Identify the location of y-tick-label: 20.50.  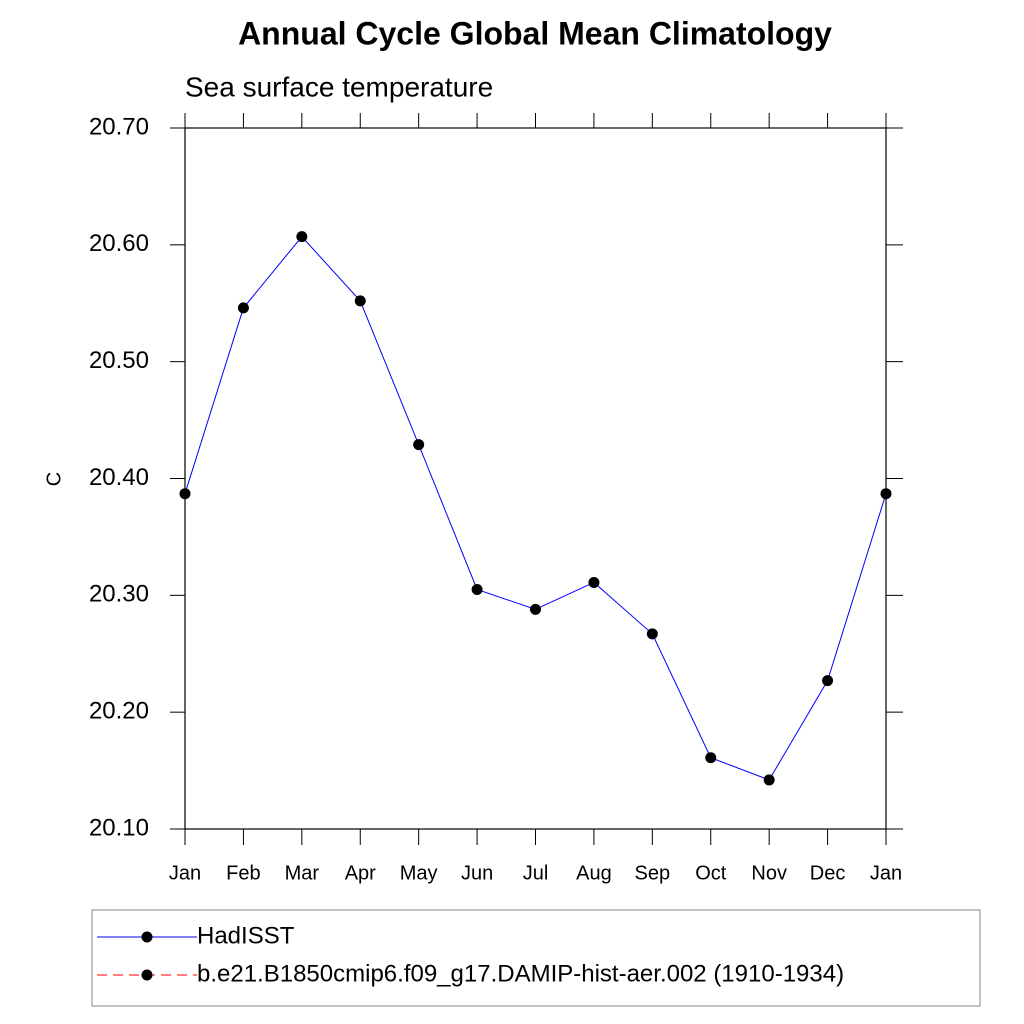
(119, 360).